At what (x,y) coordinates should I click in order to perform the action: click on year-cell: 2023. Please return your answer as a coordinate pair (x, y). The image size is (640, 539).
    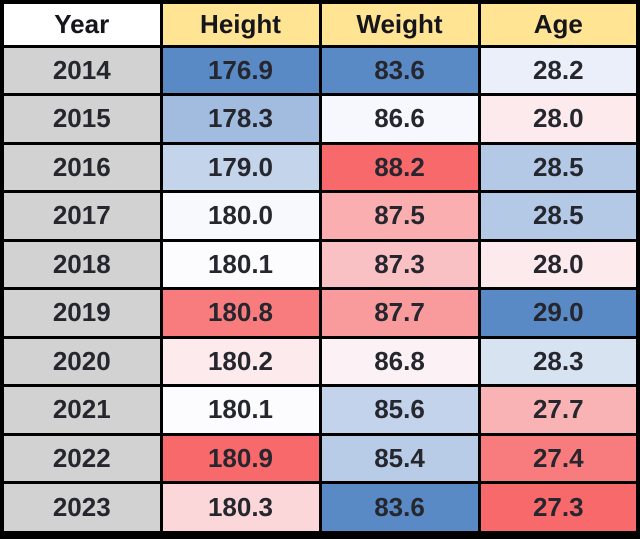
    Looking at the image, I should click on (81, 509).